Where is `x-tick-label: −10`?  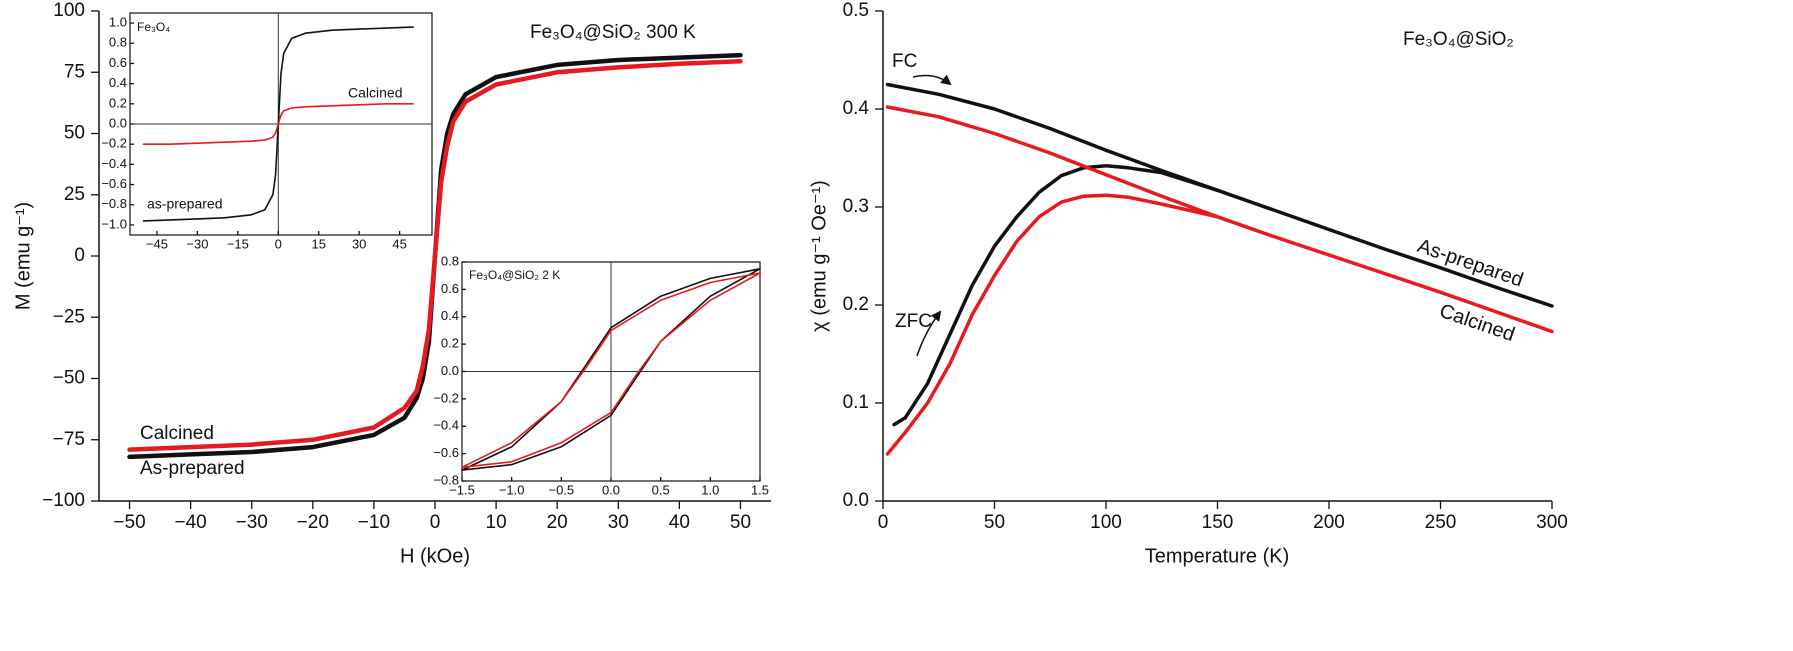 x-tick-label: −10 is located at coordinates (374, 522).